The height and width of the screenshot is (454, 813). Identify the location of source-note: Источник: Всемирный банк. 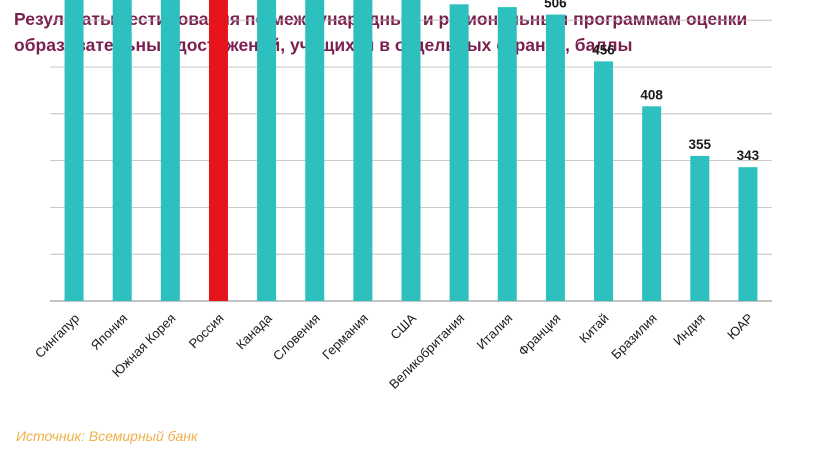
(107, 436).